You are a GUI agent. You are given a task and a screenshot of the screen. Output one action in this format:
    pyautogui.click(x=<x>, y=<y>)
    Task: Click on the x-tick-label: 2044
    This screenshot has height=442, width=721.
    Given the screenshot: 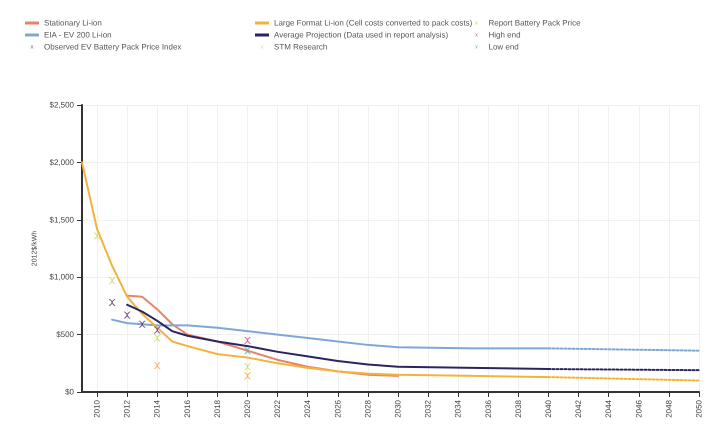 What is the action you would take?
    pyautogui.click(x=609, y=408)
    